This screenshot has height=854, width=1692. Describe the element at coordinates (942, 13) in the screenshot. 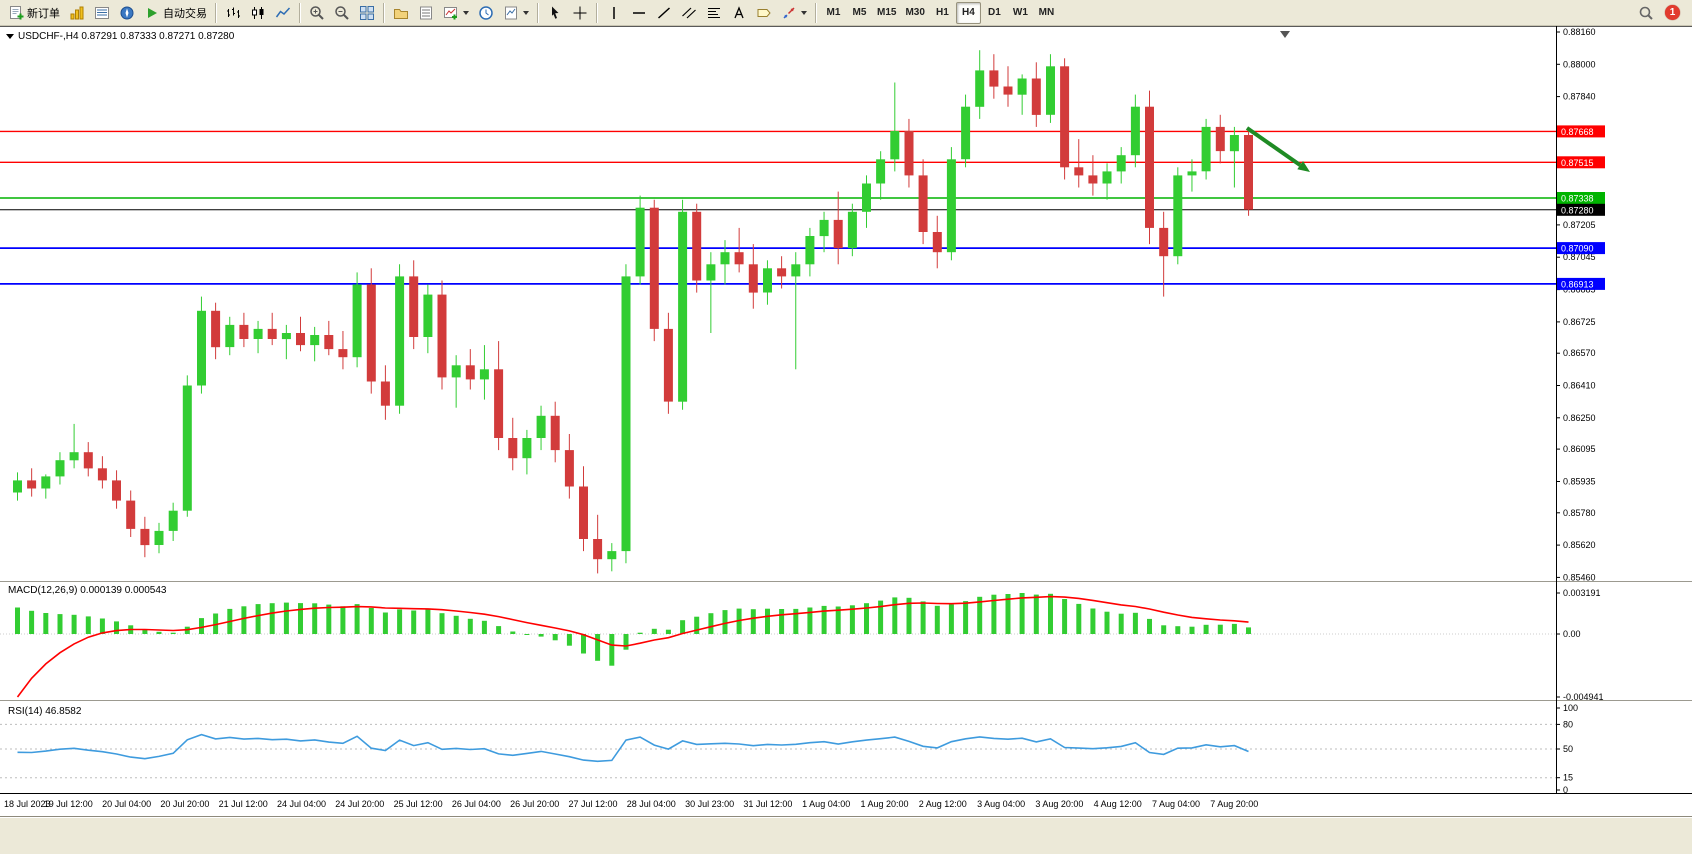

I see `timeframe-button-h1: H1` at that location.